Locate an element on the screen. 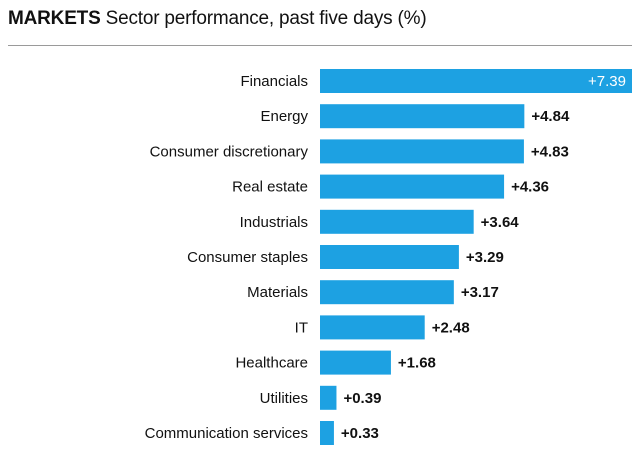  category-label: Healthcare is located at coordinates (271, 363).